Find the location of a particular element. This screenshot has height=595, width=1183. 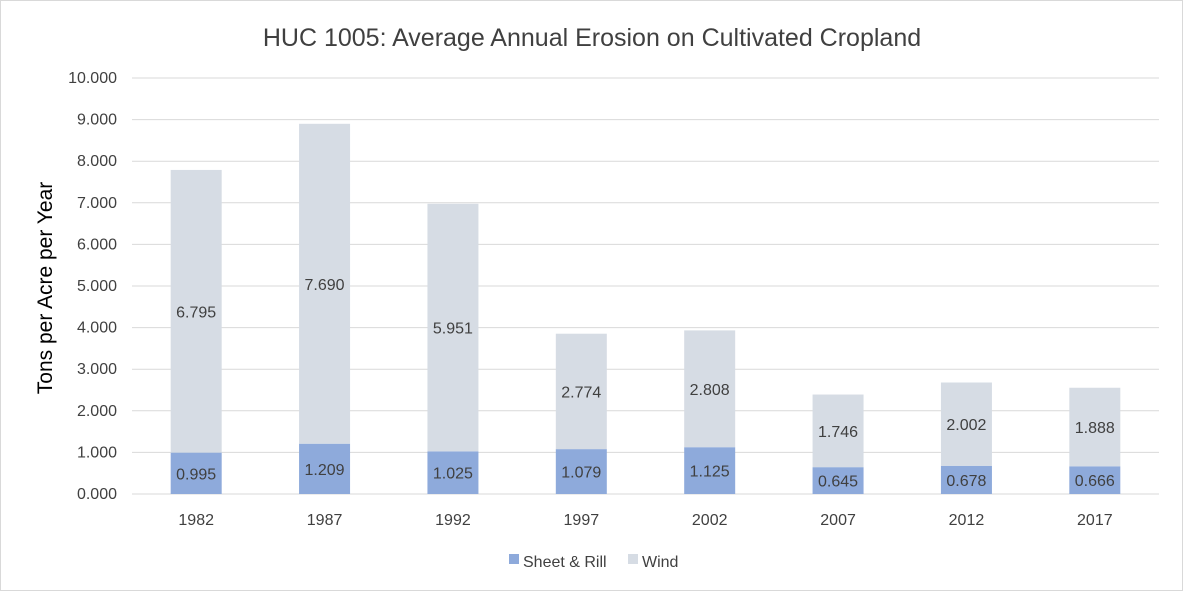

data-label: 1.025 is located at coordinates (453, 474).